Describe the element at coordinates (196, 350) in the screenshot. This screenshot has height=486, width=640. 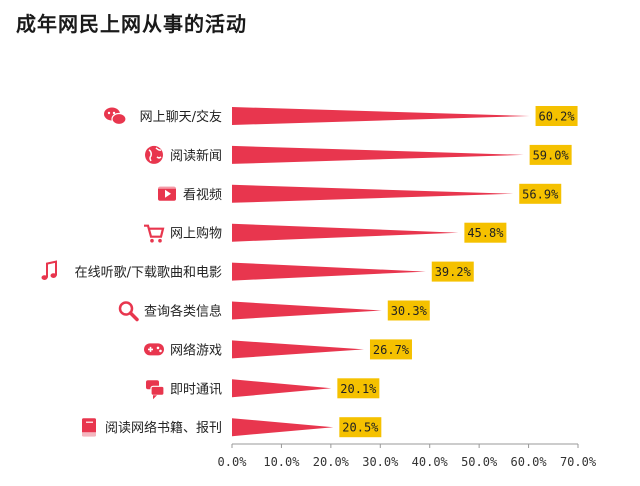
I see `category-label: 网络游戏` at that location.